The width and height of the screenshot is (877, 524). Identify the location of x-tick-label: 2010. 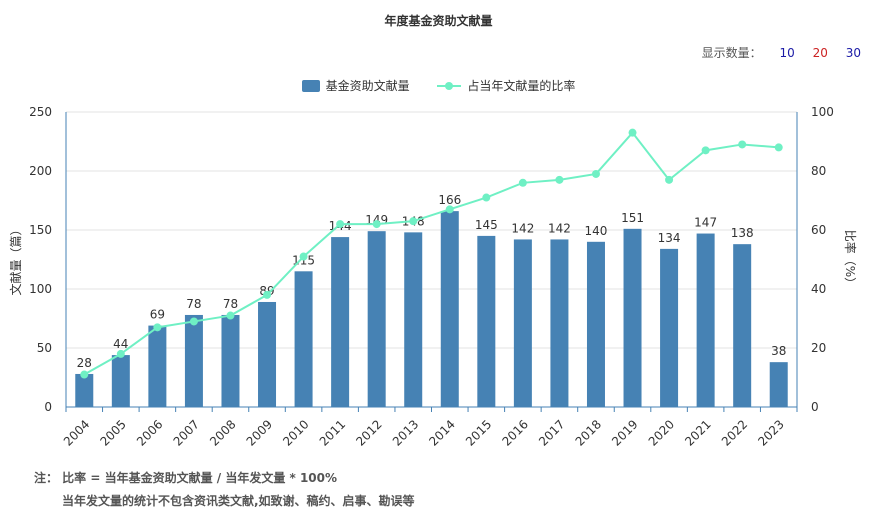
(295, 432).